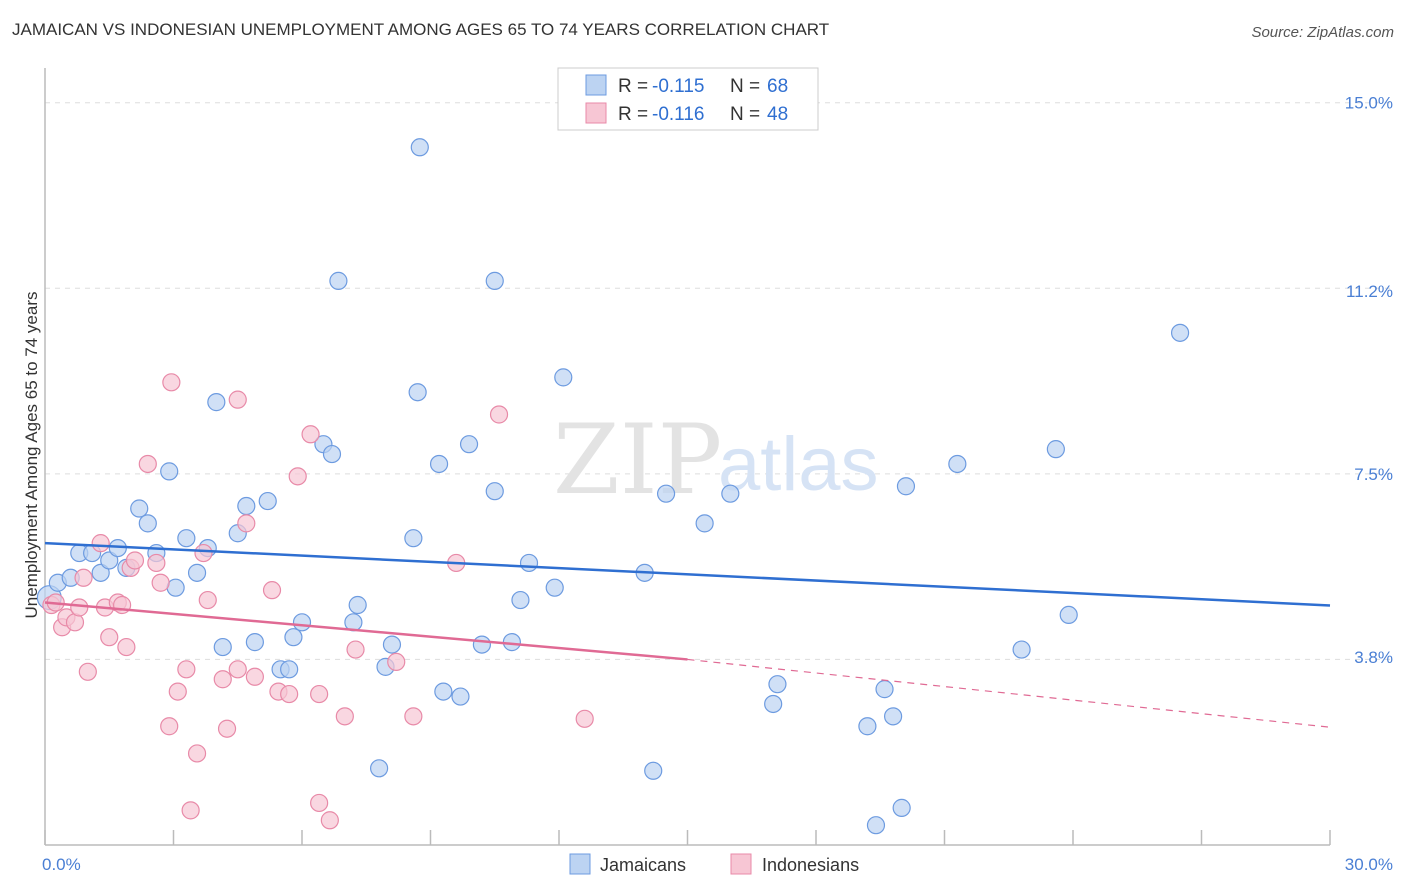 The image size is (1406, 892). Describe the element at coordinates (745, 86) in the screenshot. I see `stats-n-label-1: N =` at that location.